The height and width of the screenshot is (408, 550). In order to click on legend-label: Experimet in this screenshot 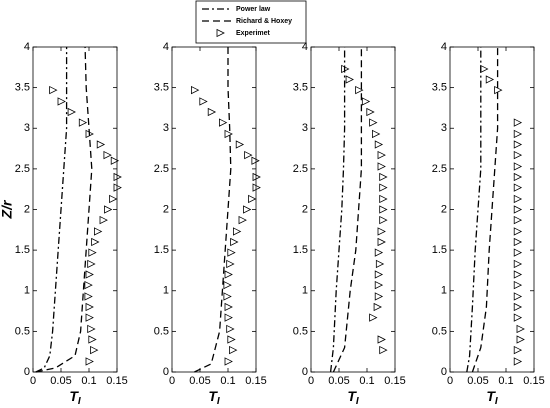, I will do `click(253, 33)`.